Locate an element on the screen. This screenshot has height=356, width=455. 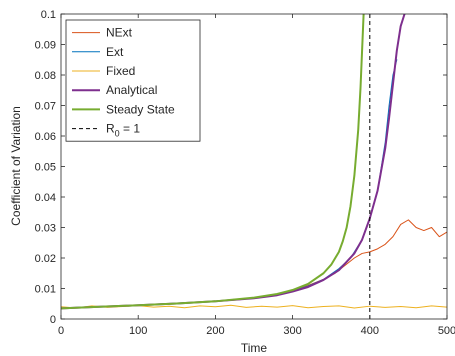
x-tick-label: 100 is located at coordinates (138, 331).